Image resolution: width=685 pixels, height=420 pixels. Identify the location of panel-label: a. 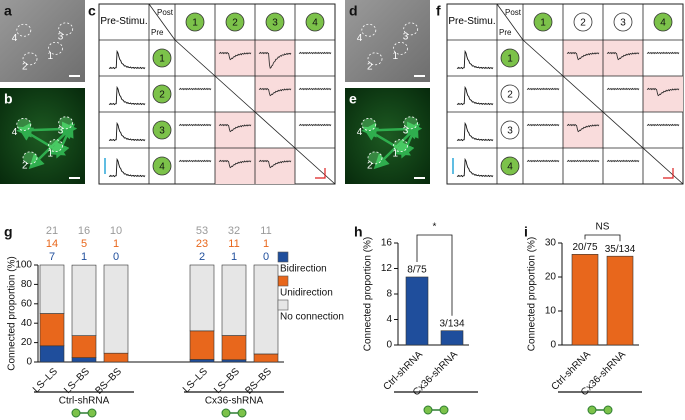
(8, 11).